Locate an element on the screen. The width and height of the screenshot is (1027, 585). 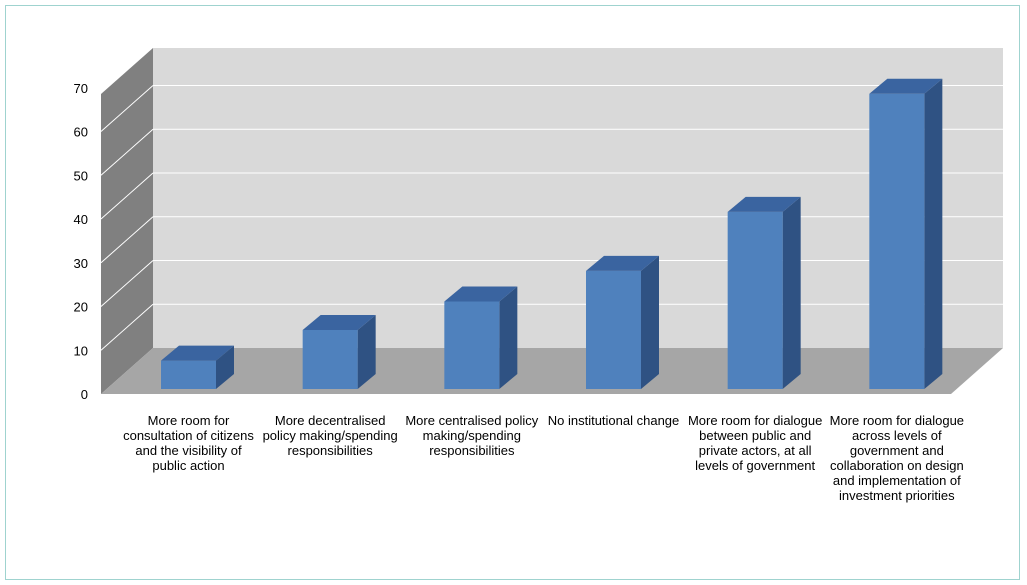
y-tick-label: 40 is located at coordinates (81, 219).